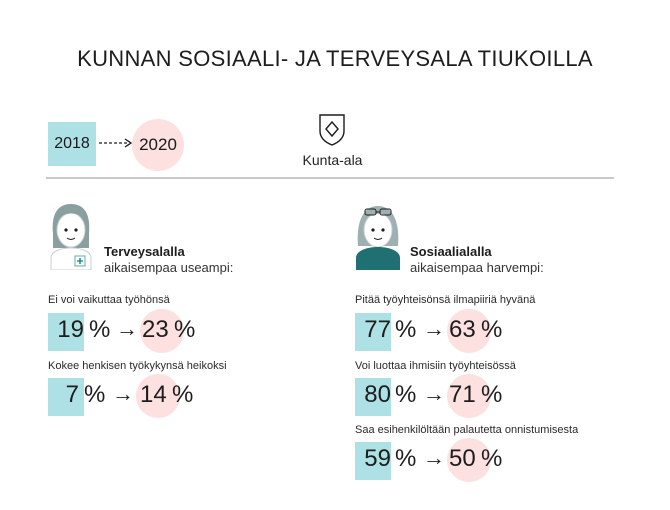 The width and height of the screenshot is (670, 510). What do you see at coordinates (462, 458) in the screenshot?
I see `new-value: 50` at bounding box center [462, 458].